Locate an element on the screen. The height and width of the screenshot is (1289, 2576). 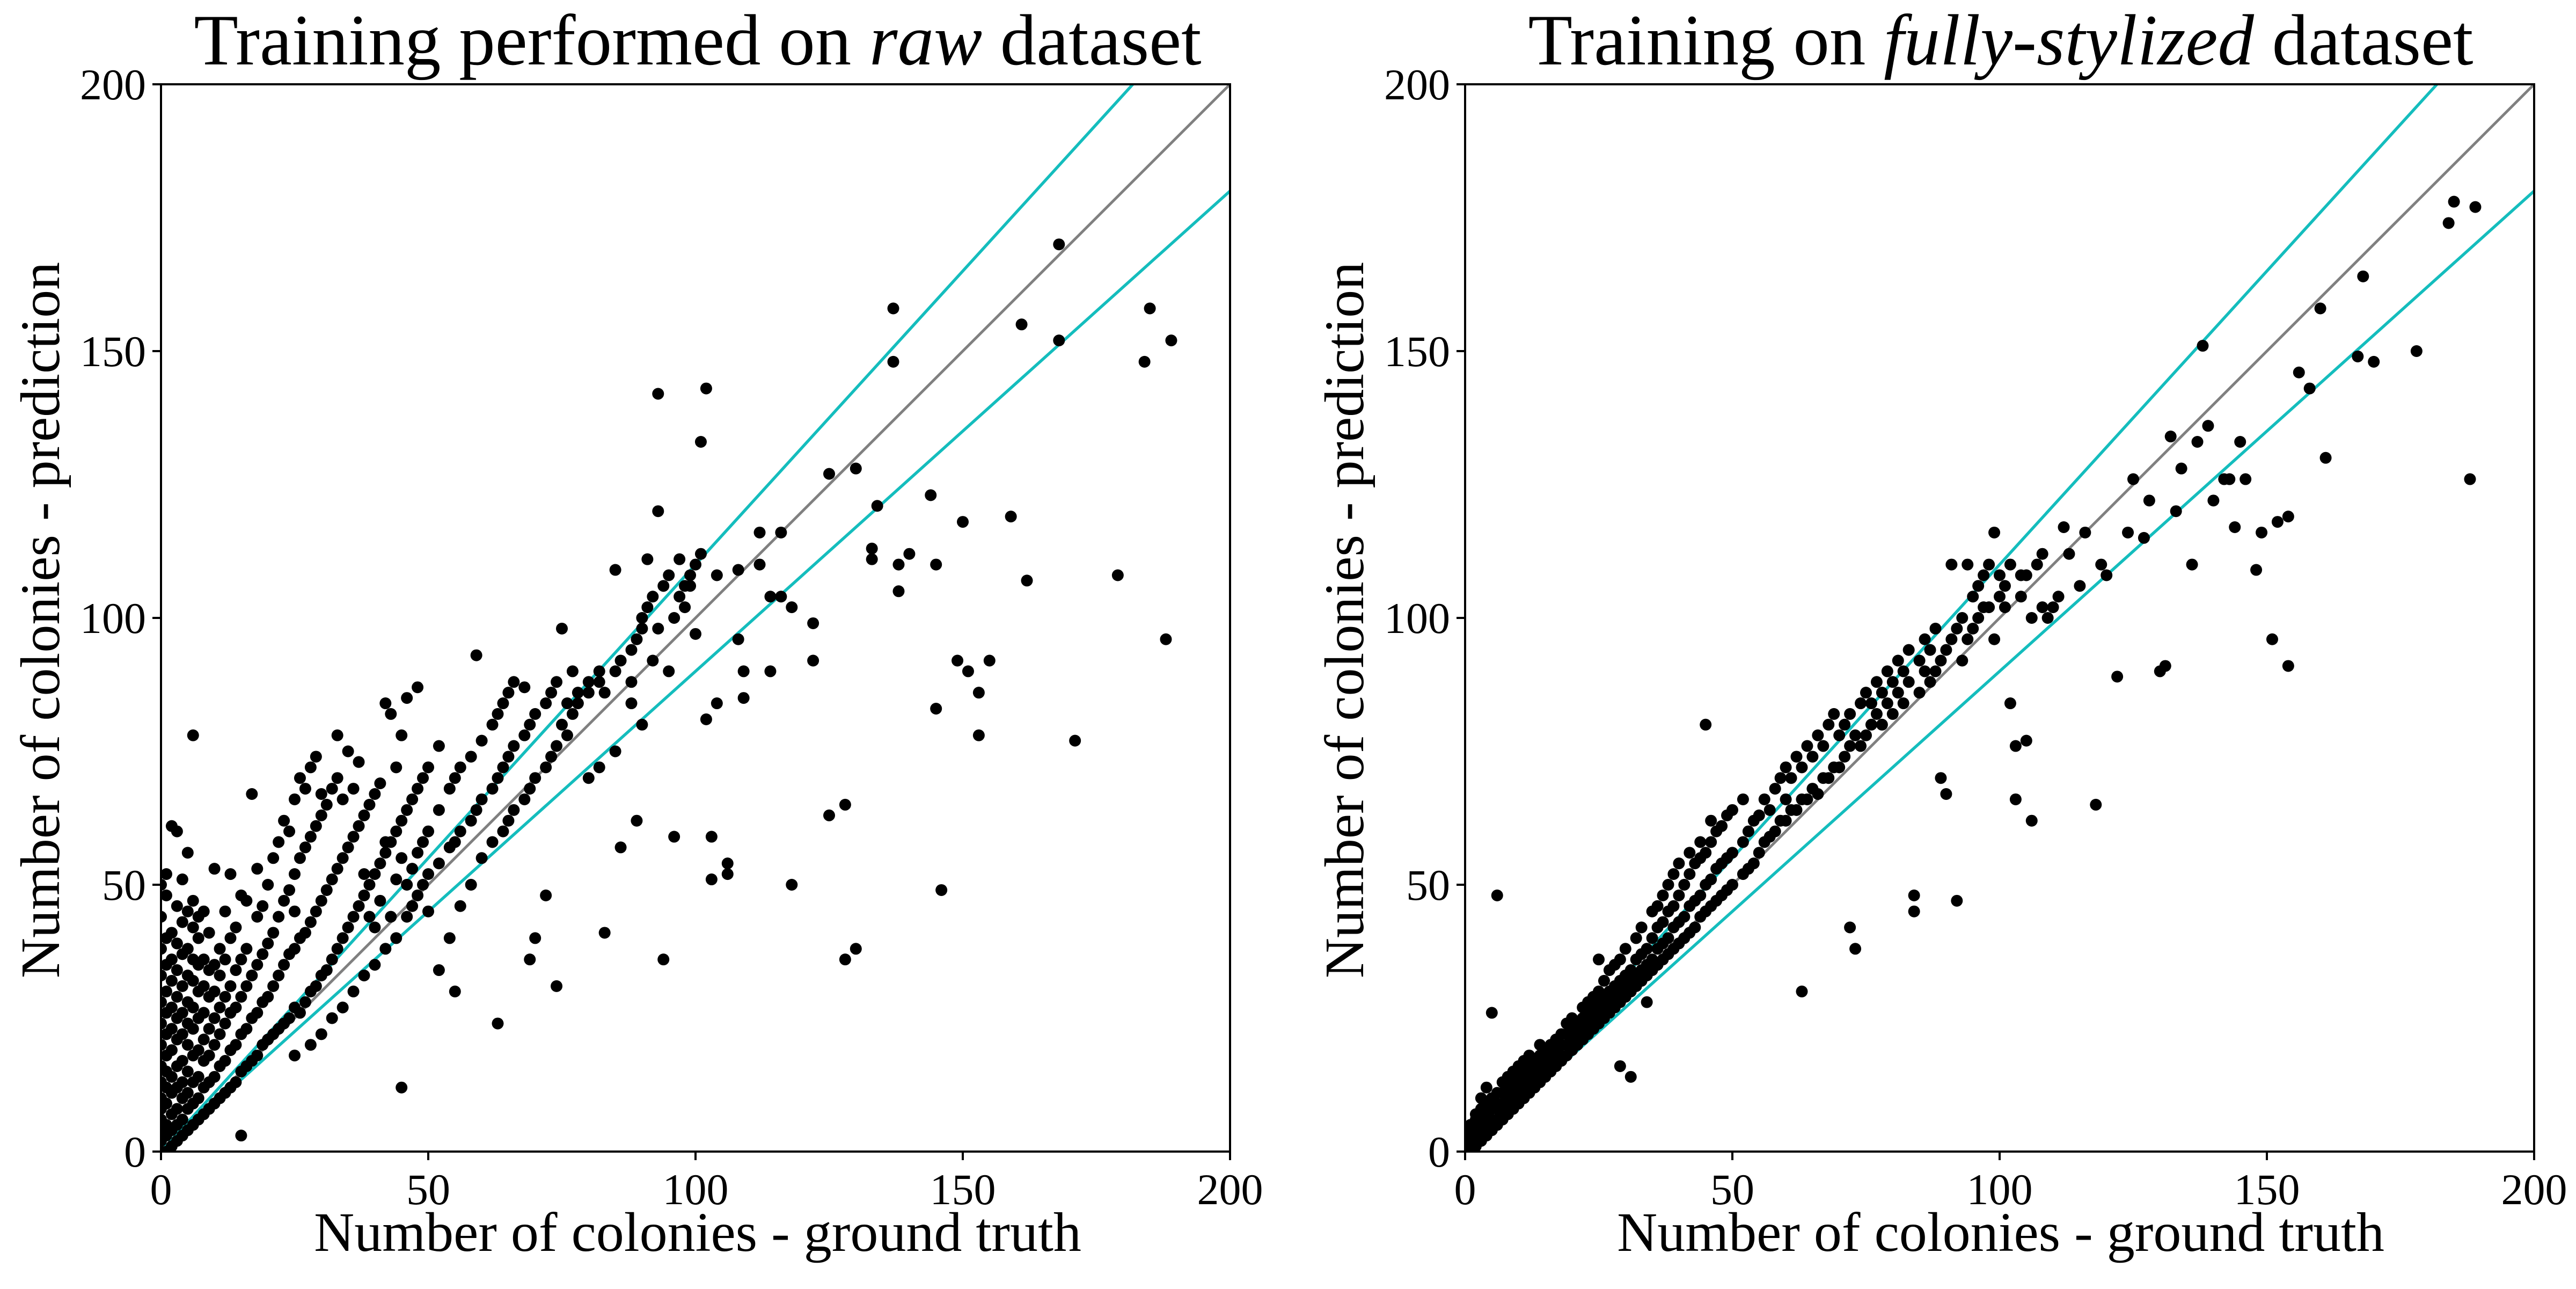
x-tick-label: 200 is located at coordinates (1230, 1189).